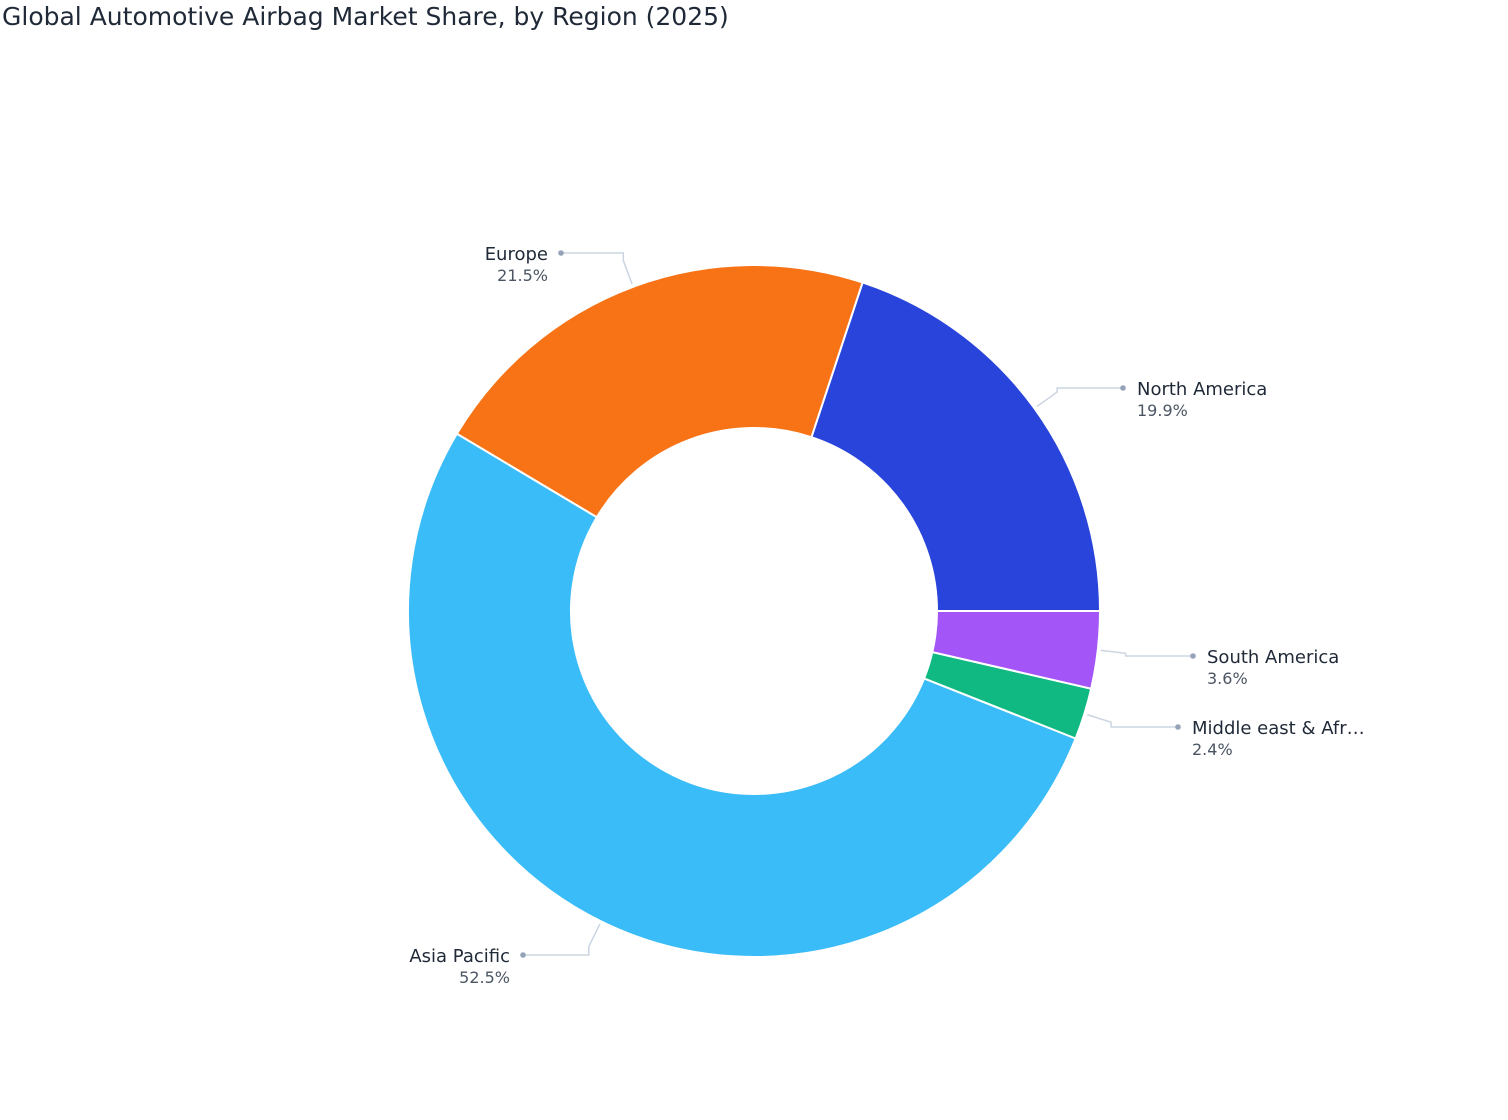 The width and height of the screenshot is (1508, 1120). I want to click on slice-europe, so click(659, 391).